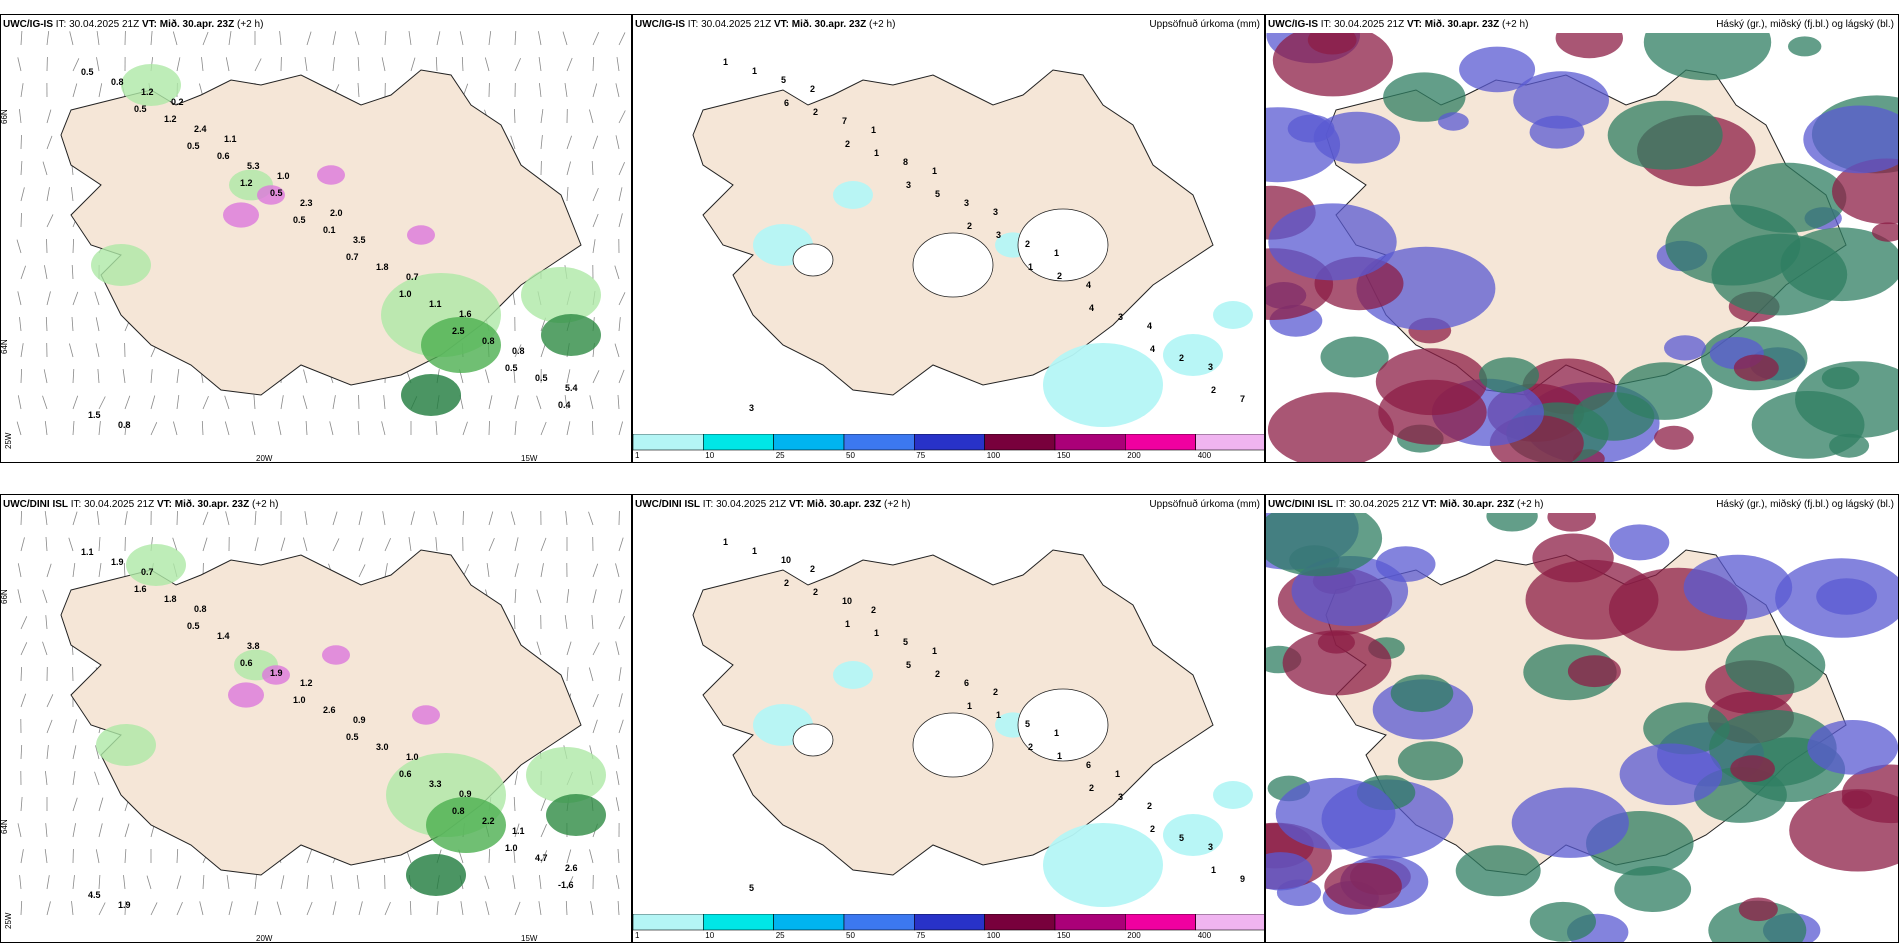 The width and height of the screenshot is (1900, 950). What do you see at coordinates (847, 601) in the screenshot?
I see `precip-value: 10` at bounding box center [847, 601].